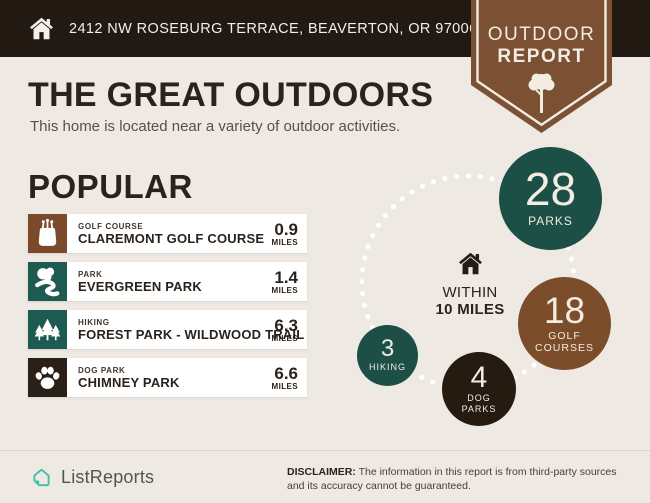 The height and width of the screenshot is (503, 650). I want to click on outdoor-report-badge: OUTDOOR REPORT, so click(541, 68).